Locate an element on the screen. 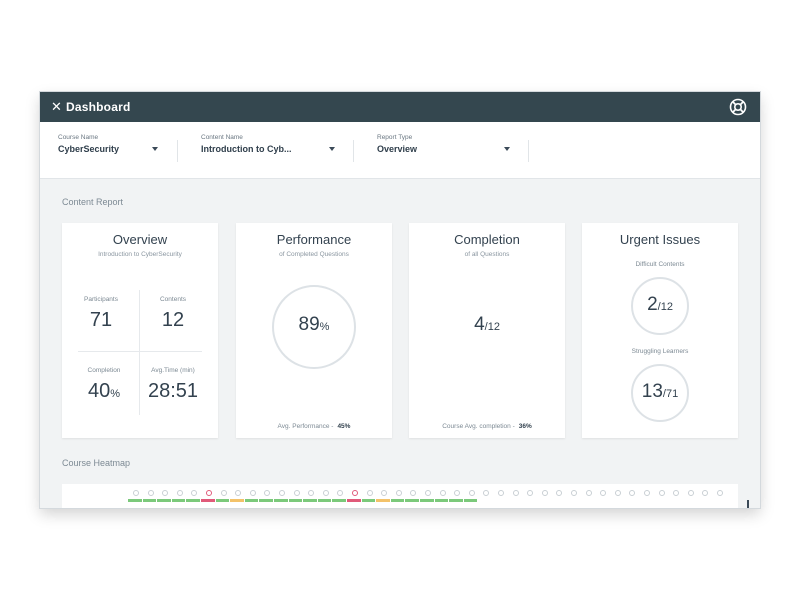 This screenshot has width=800, height=600. contents-stat: Contents 12 is located at coordinates (173, 314).